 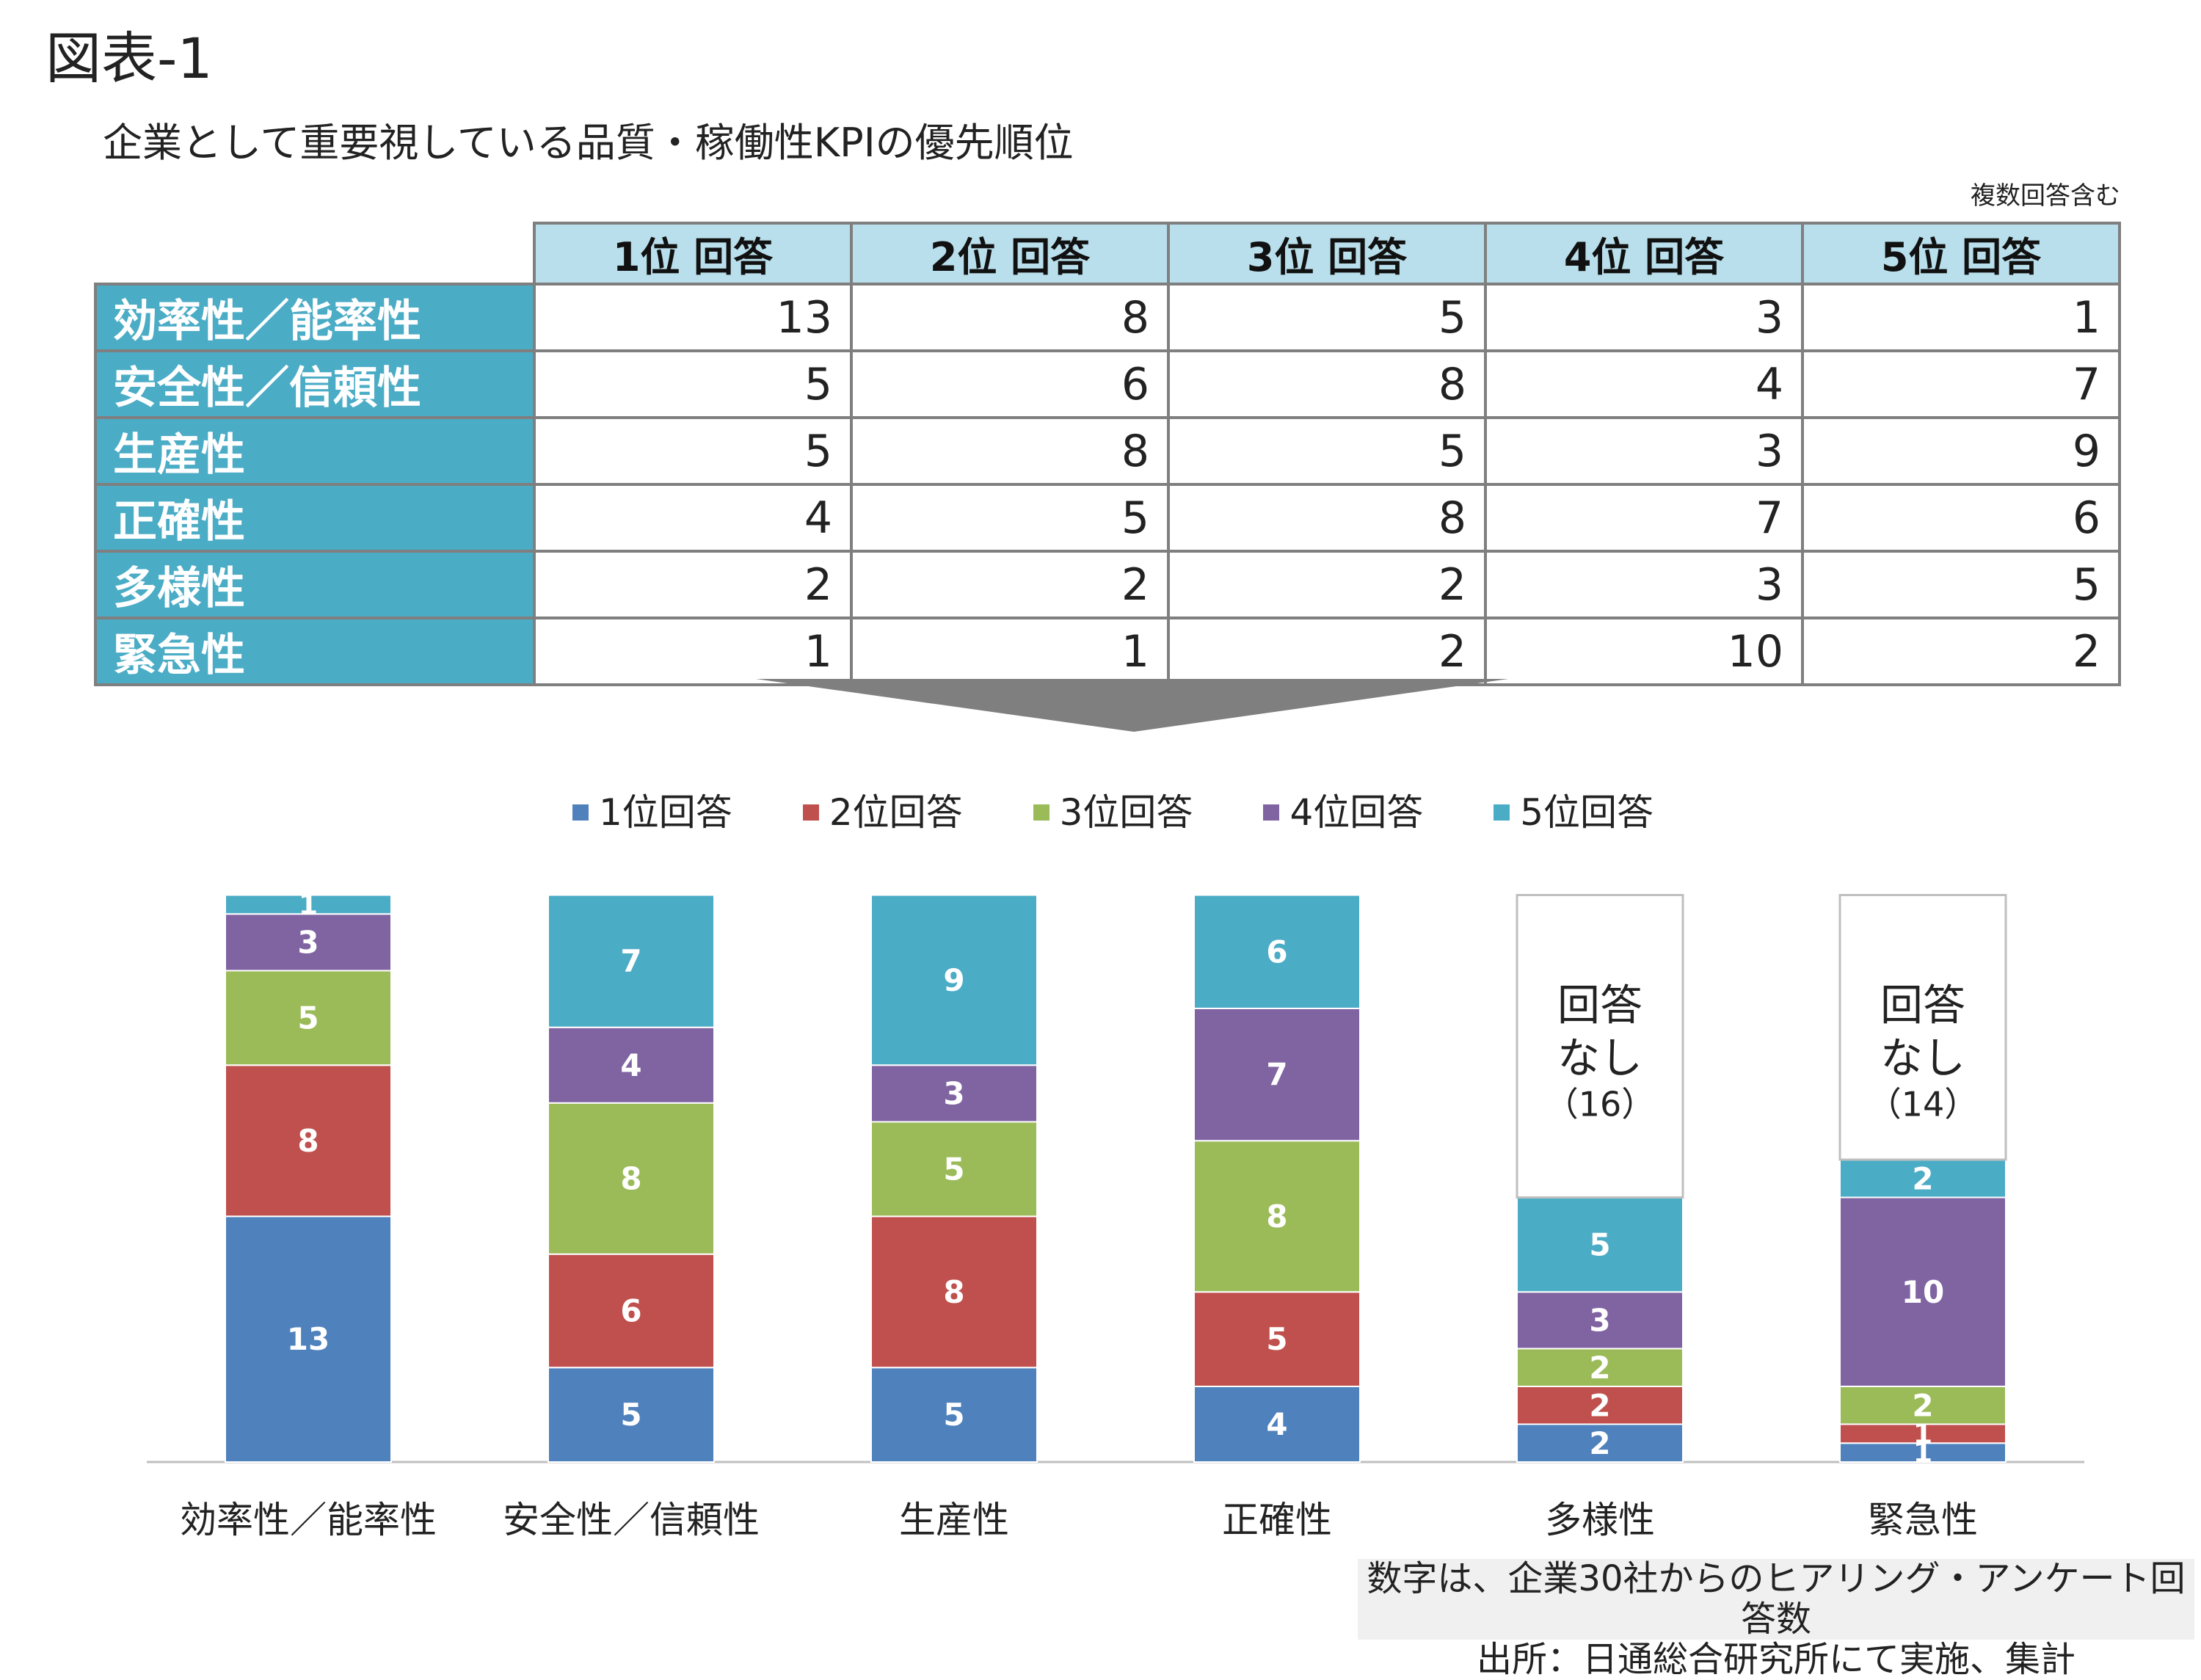 I want to click on legend-item: 4位回答, so click(x=1343, y=812).